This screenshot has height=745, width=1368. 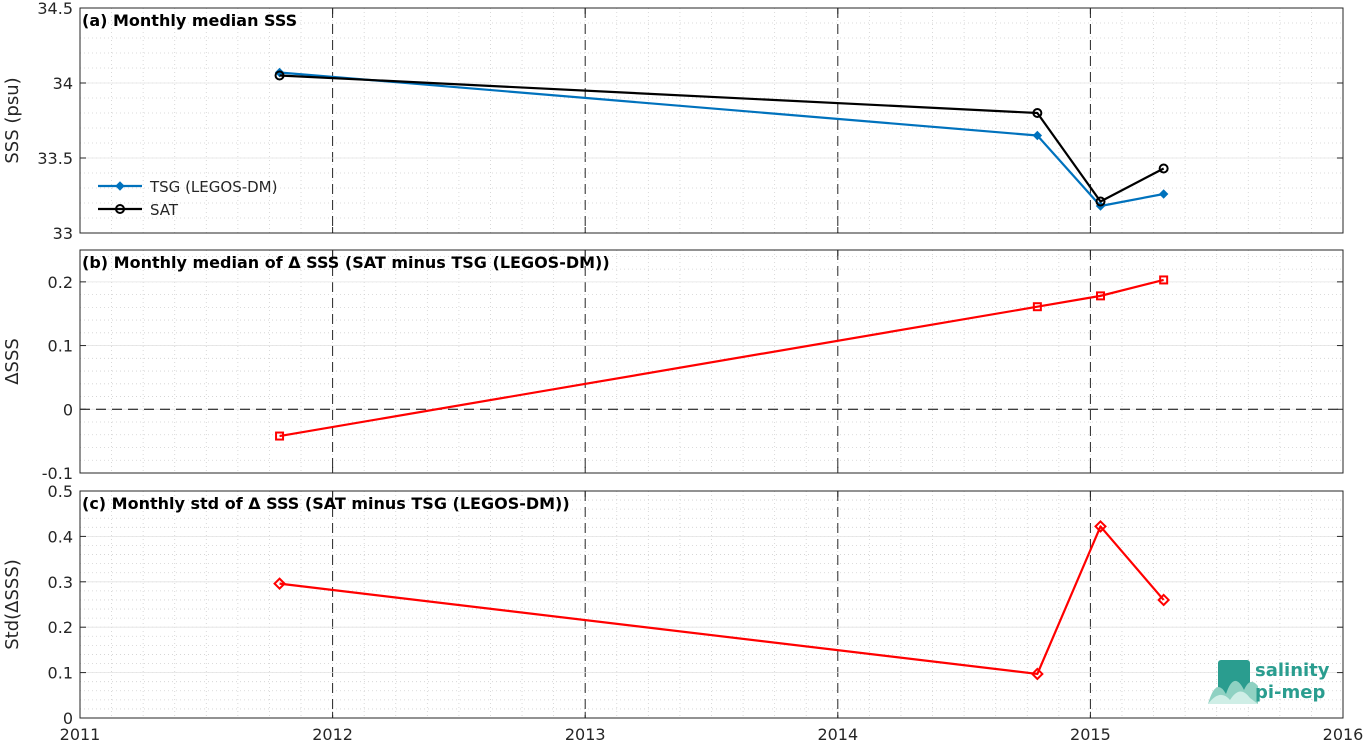 What do you see at coordinates (60, 491) in the screenshot?
I see `y-tick-label: 0.5` at bounding box center [60, 491].